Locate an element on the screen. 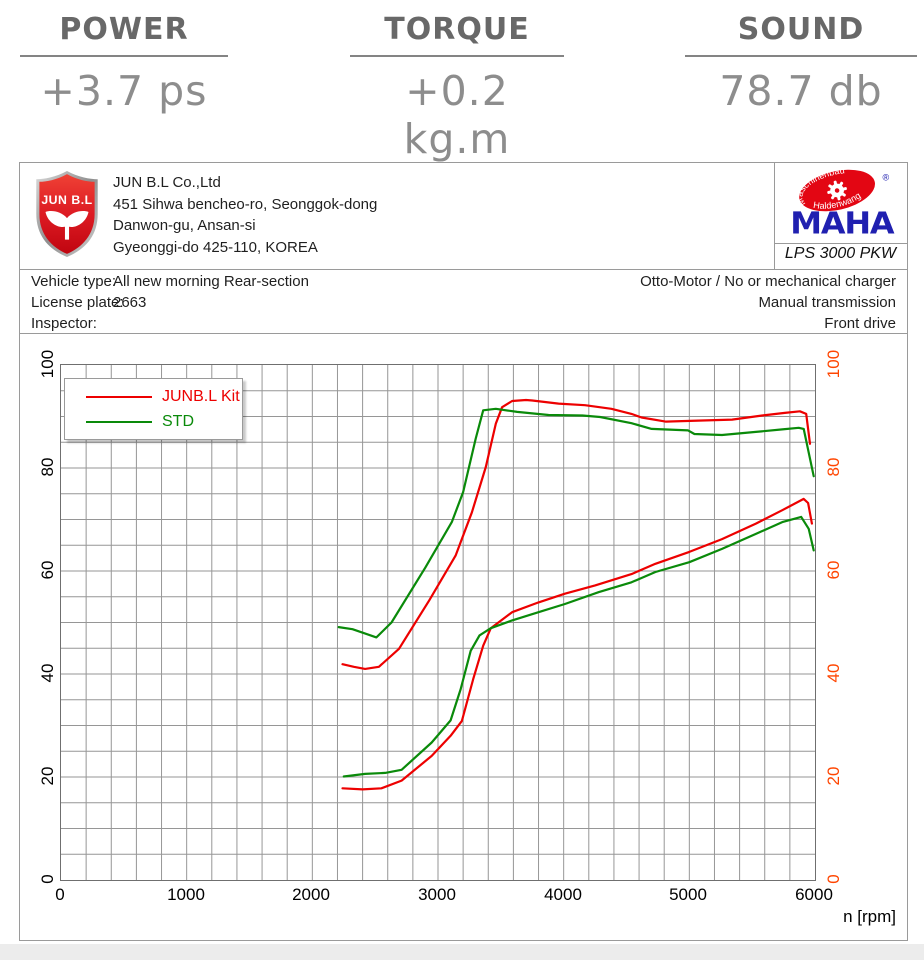  x-axis-tick-6000: 6000 is located at coordinates (814, 894).